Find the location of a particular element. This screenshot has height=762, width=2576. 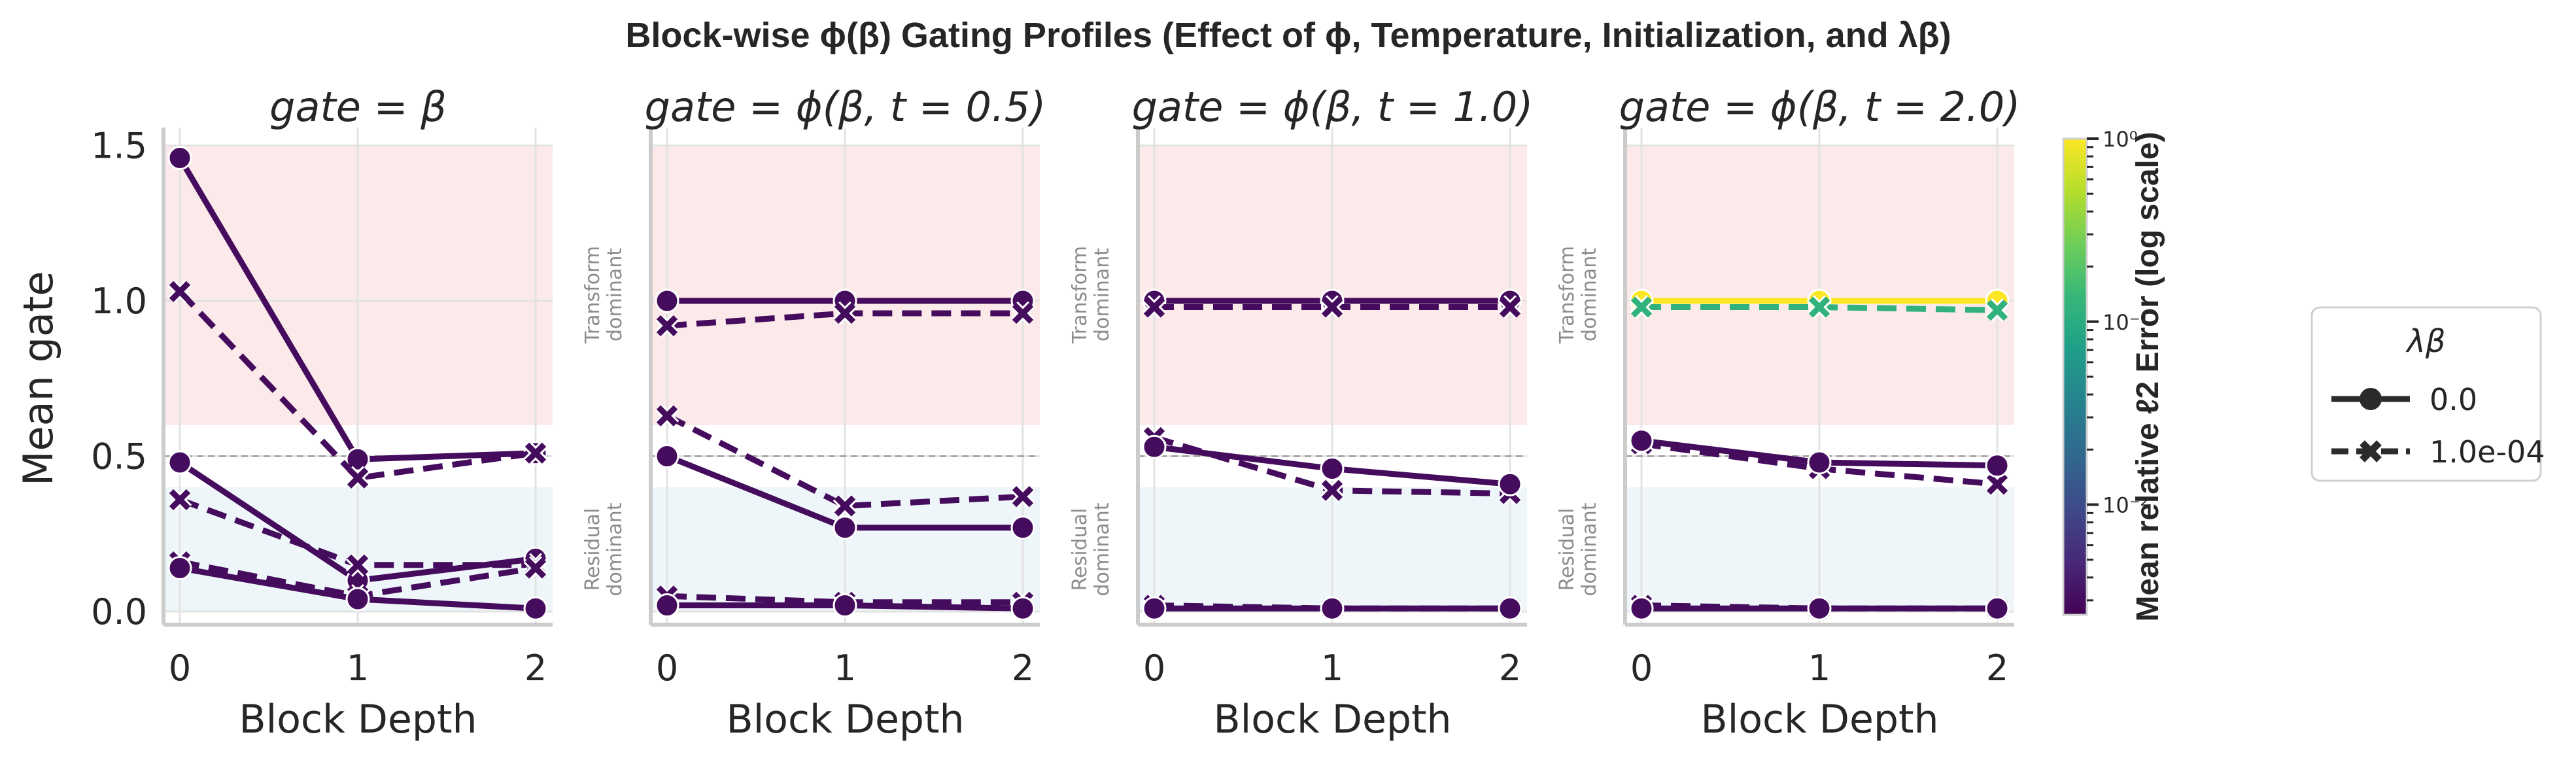

panel-title: gate = β is located at coordinates (358, 107).